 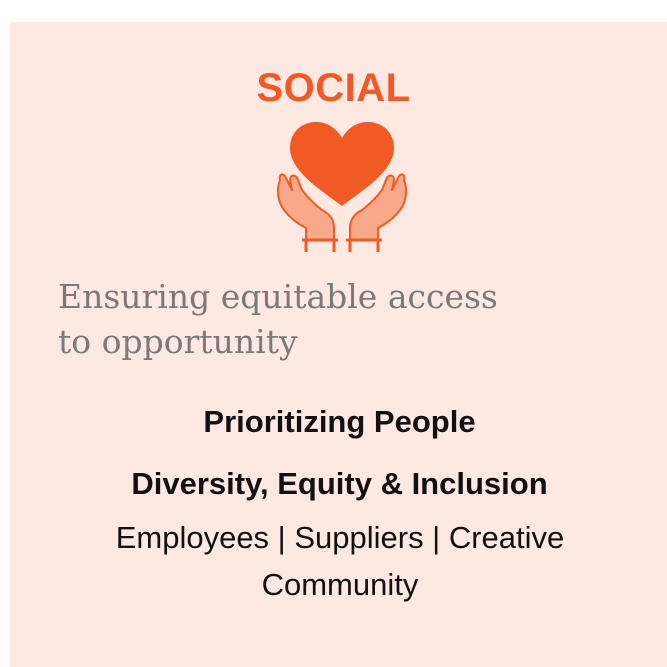 I want to click on card-heading: SOCIAL, so click(x=333, y=88).